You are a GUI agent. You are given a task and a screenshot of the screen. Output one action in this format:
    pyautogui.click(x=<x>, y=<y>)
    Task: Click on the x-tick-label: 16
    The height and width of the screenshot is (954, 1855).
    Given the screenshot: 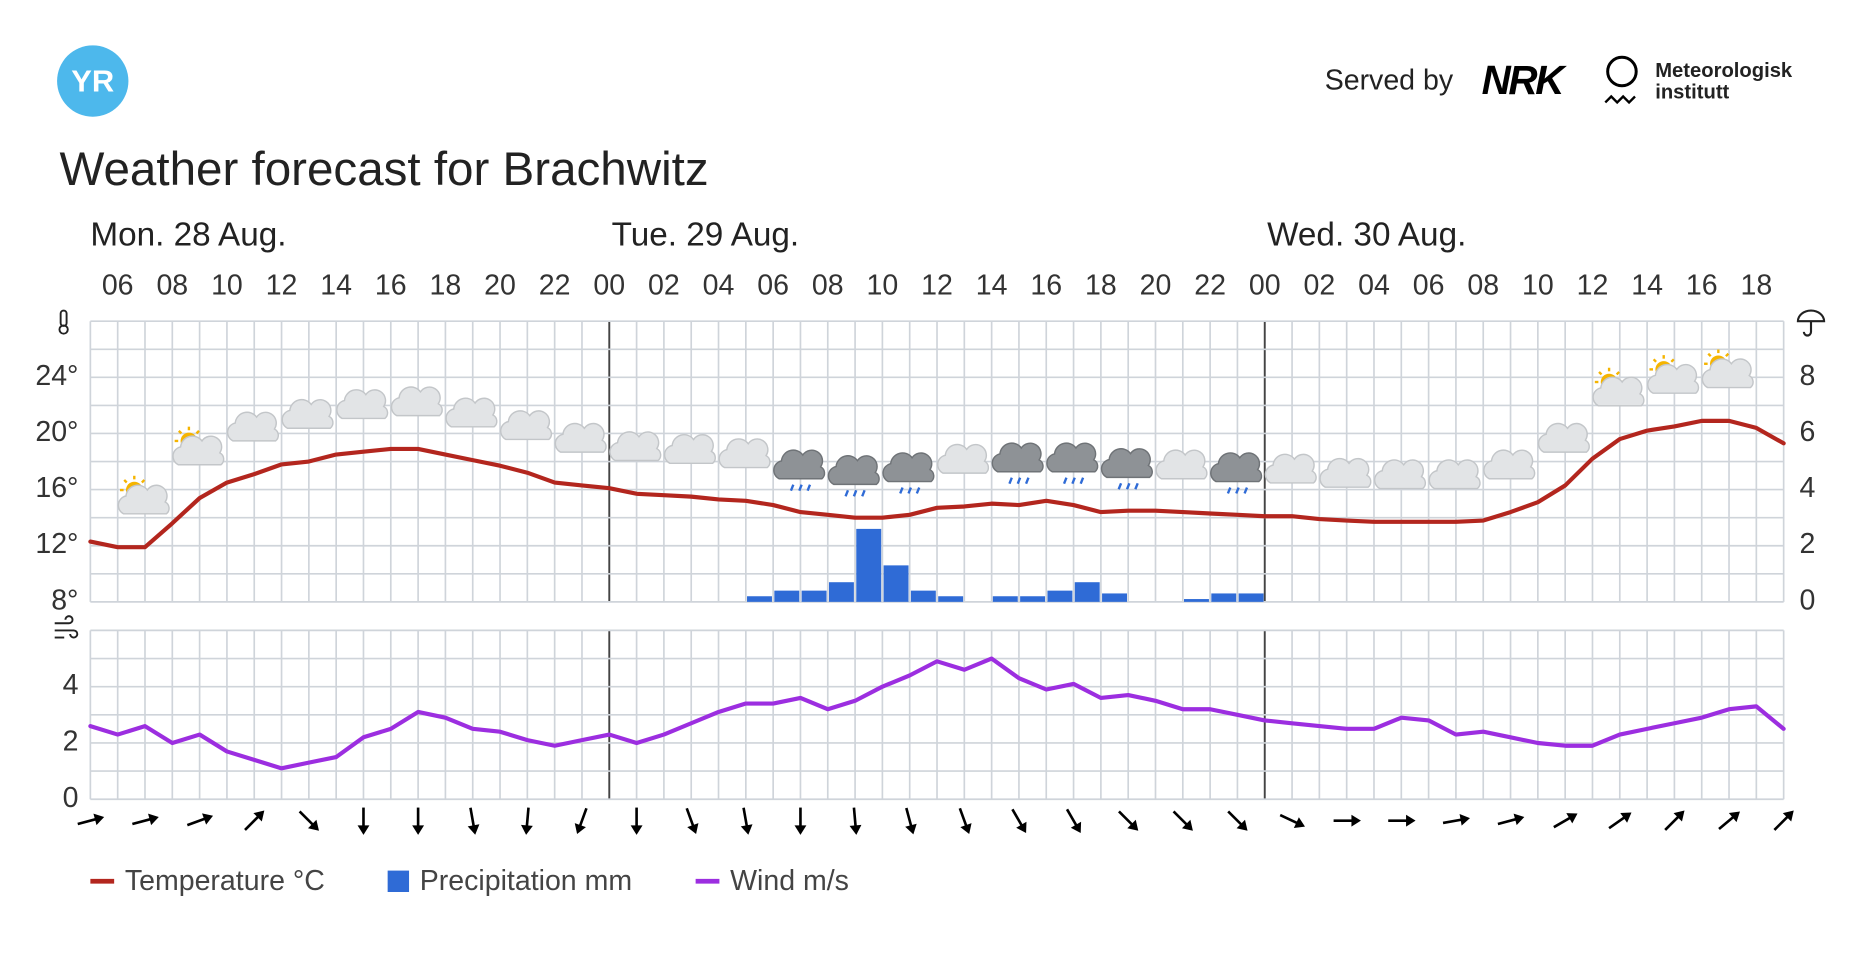 What is the action you would take?
    pyautogui.click(x=1702, y=285)
    